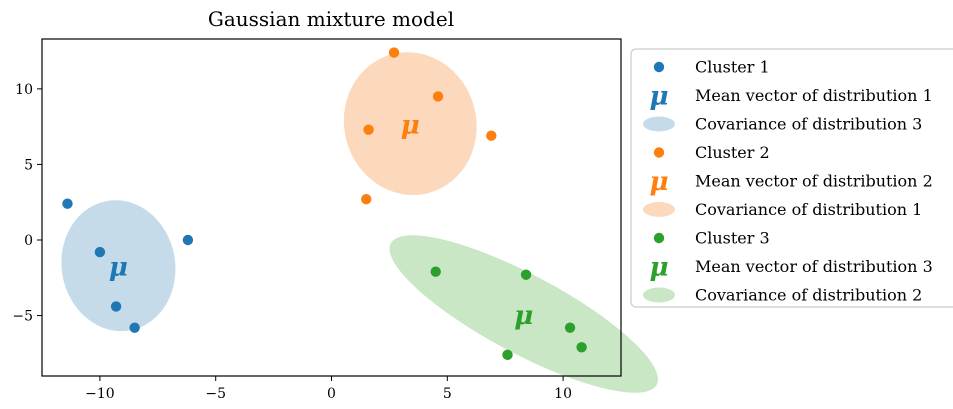  What do you see at coordinates (447, 394) in the screenshot?
I see `x-tick-label: 5` at bounding box center [447, 394].